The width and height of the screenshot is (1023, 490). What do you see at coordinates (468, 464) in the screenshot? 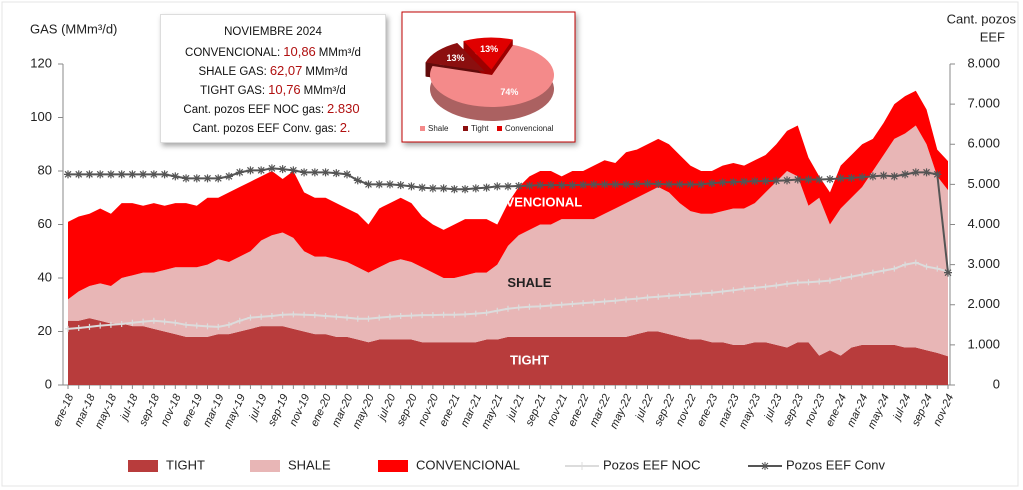
I see `legend-label: CONVENCIONAL` at bounding box center [468, 464].